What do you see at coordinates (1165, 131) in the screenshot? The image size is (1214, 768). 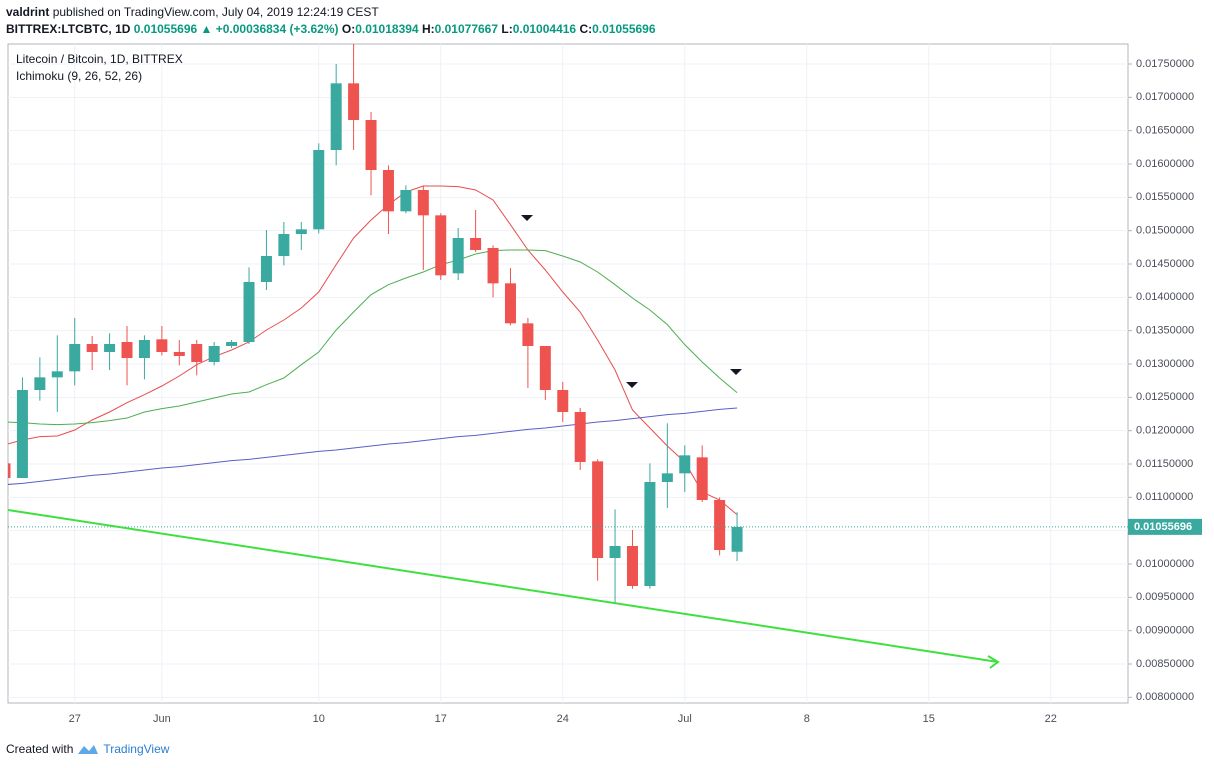 I see `y-tick-label: 0.01650000` at bounding box center [1165, 131].